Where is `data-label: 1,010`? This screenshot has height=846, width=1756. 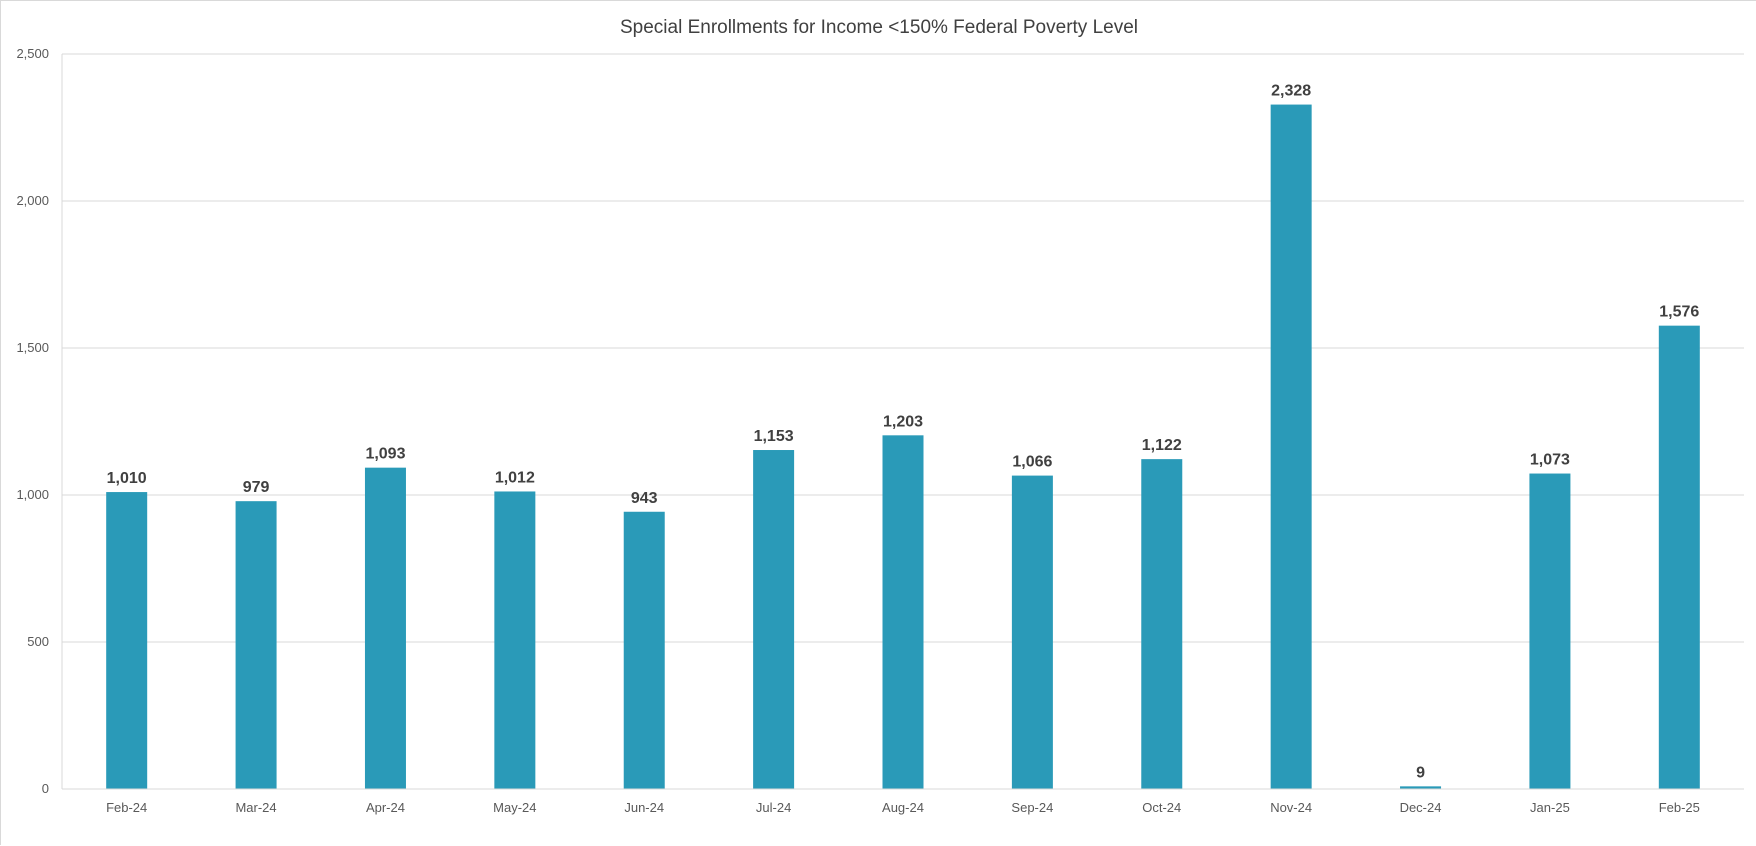
data-label: 1,010 is located at coordinates (127, 478).